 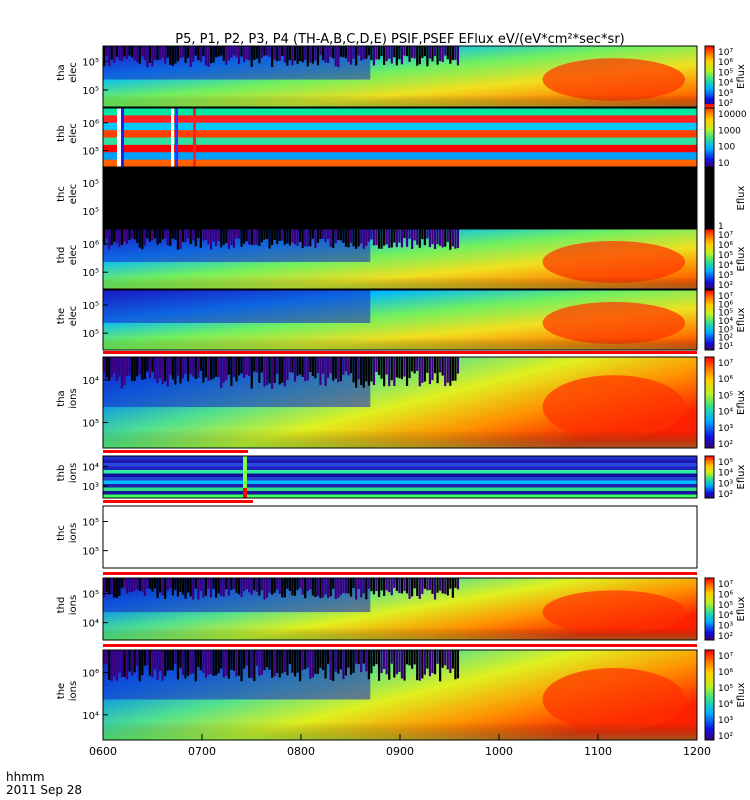 What do you see at coordinates (725, 314) in the screenshot?
I see `colorbar-tick-label: 10⁵` at bounding box center [725, 314].